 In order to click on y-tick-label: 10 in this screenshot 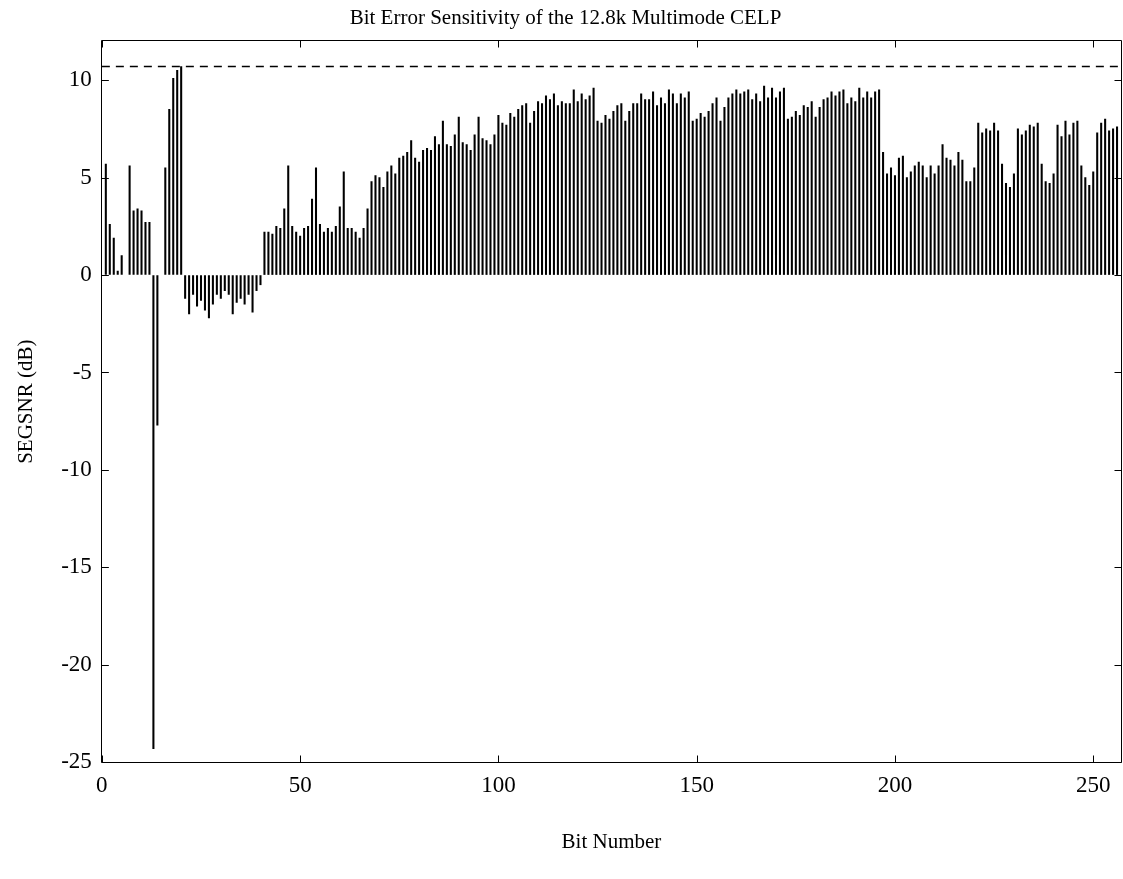, I will do `click(80, 79)`.